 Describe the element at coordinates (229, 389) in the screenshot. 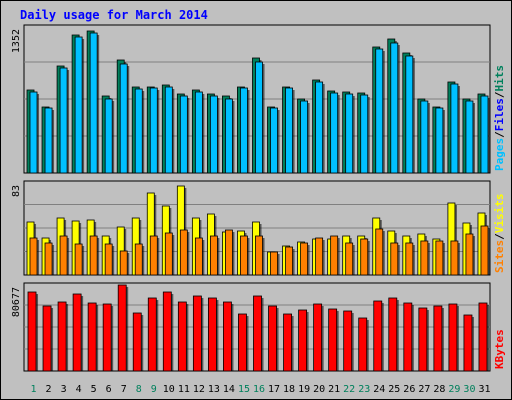

I see `x-tick-label-14: 14` at that location.